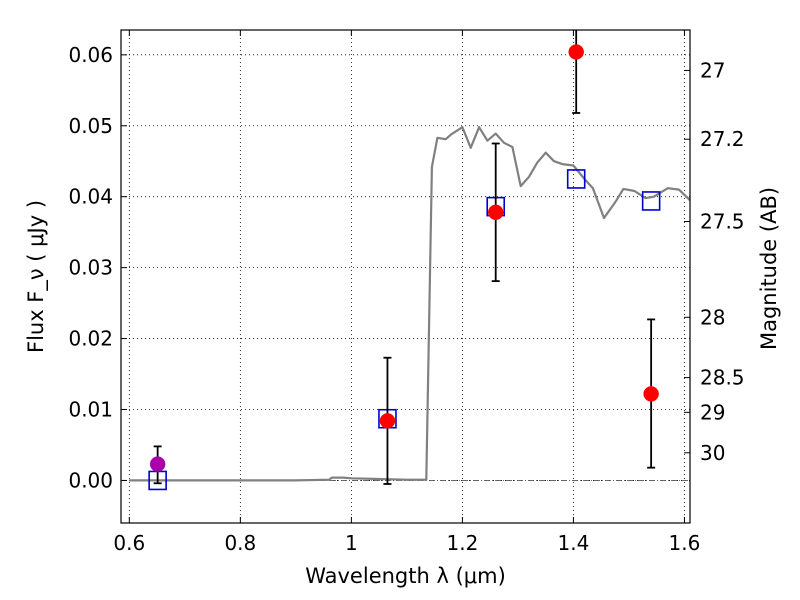 The width and height of the screenshot is (800, 600). What do you see at coordinates (405, 576) in the screenshot?
I see `x-axis-label: Wavelength λ (μm)` at bounding box center [405, 576].